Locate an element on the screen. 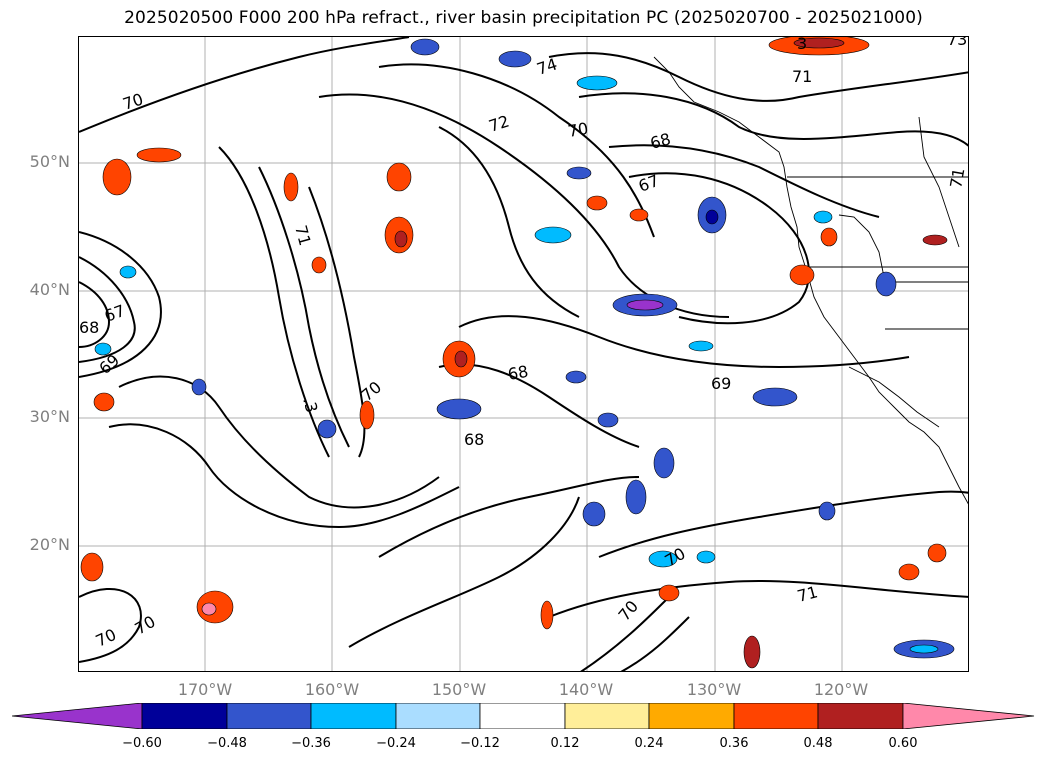  colorbar-tick: 0.12 is located at coordinates (565, 743).